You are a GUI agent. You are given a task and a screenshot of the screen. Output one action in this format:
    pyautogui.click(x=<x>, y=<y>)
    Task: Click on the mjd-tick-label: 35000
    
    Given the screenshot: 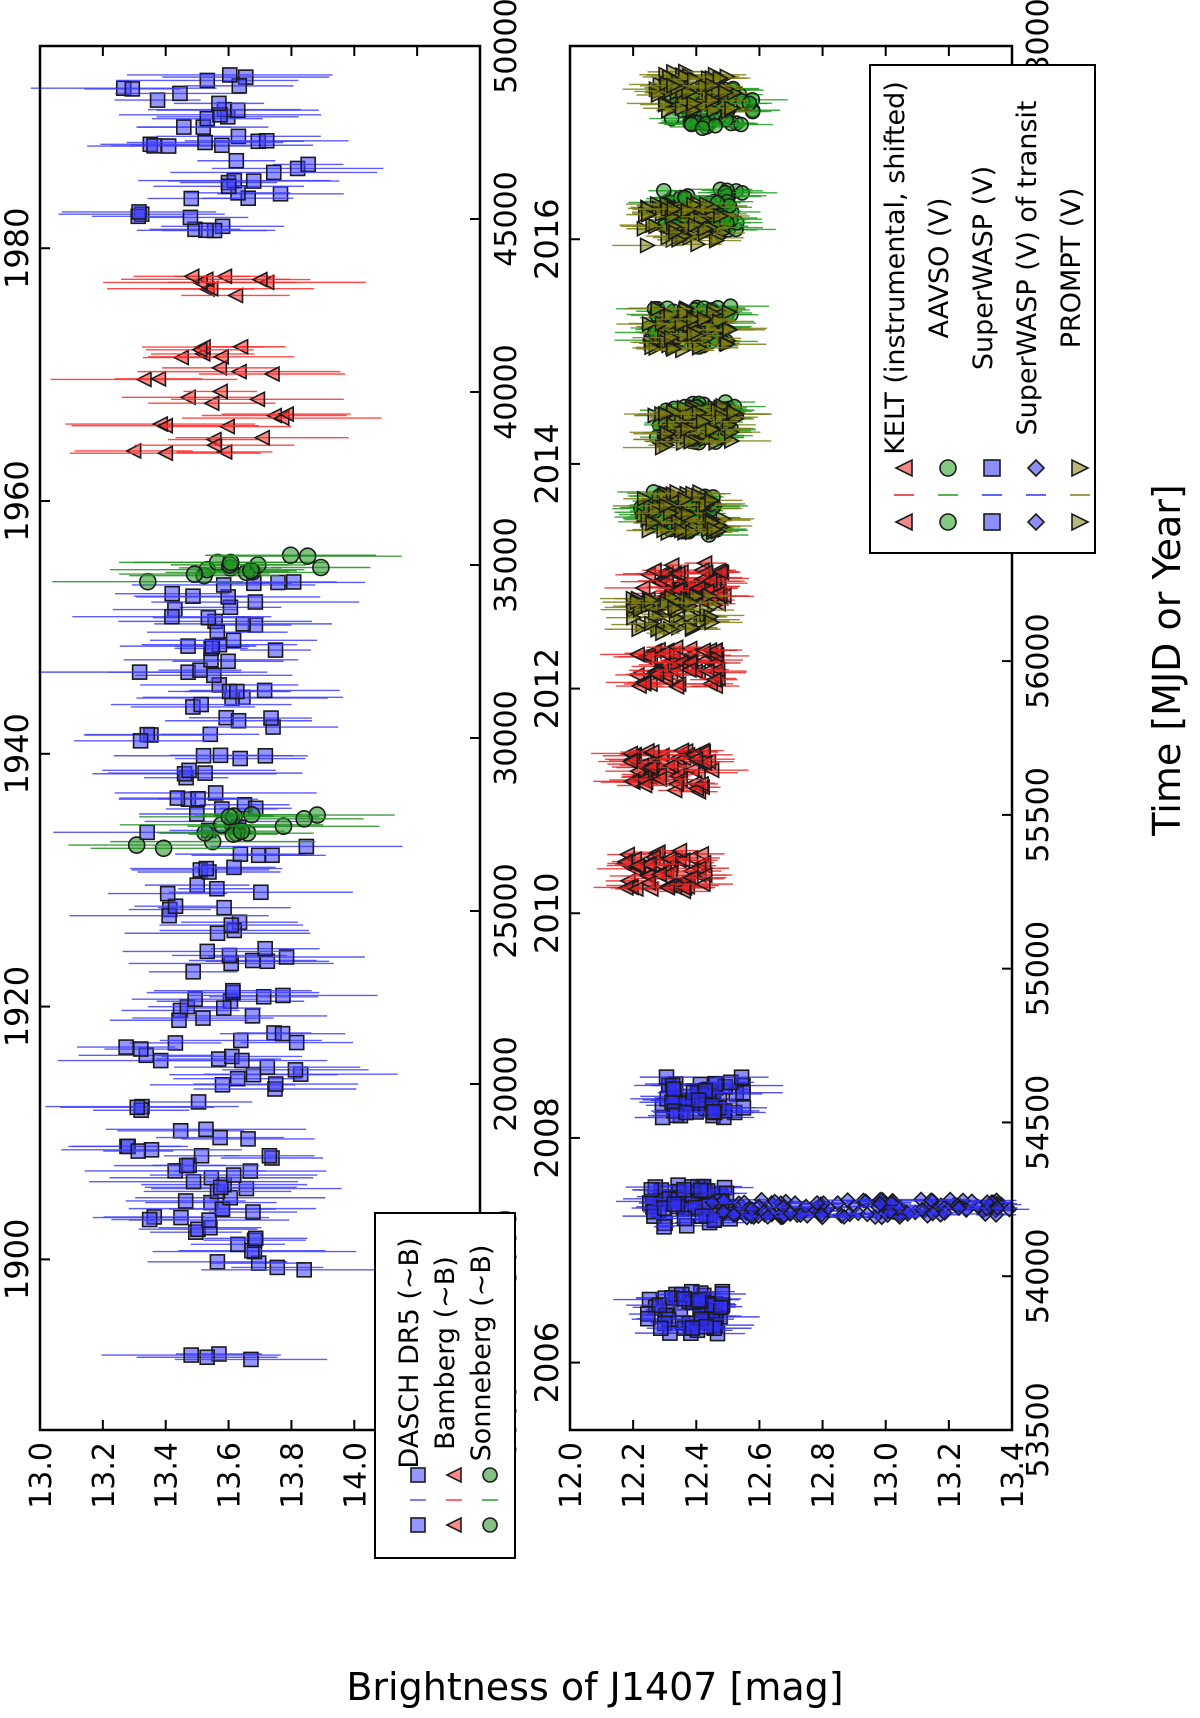 What is the action you would take?
    pyautogui.click(x=506, y=564)
    